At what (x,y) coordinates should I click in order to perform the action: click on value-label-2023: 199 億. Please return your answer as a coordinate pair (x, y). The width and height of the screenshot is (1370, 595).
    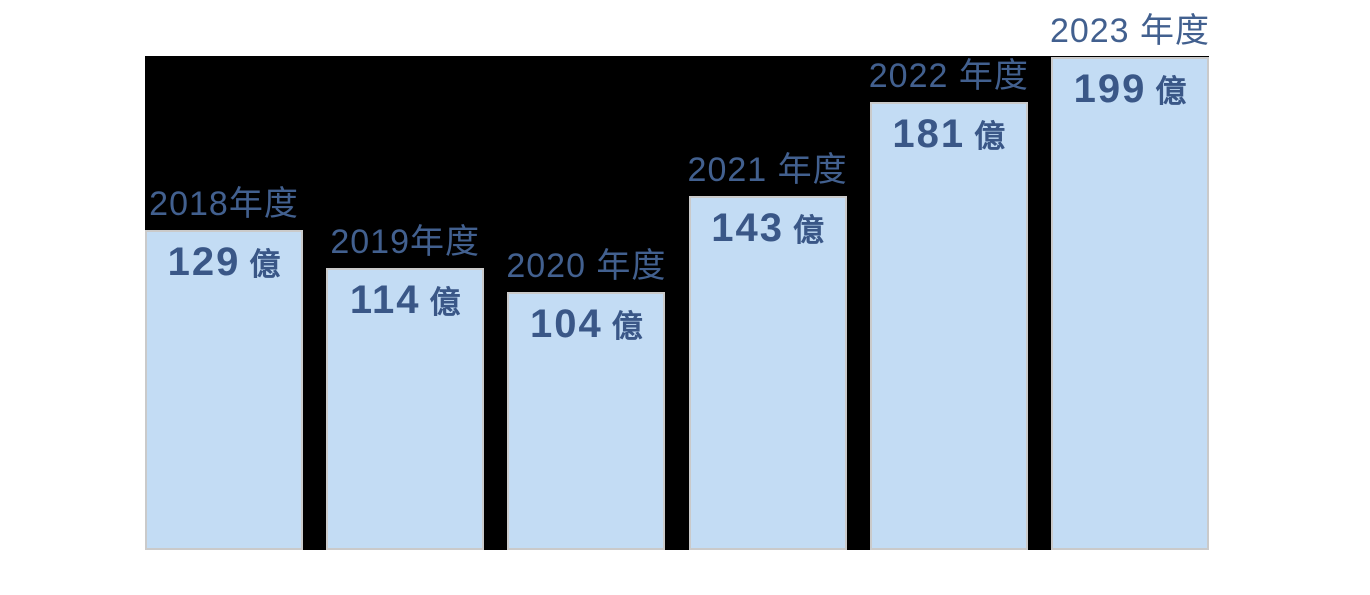
    Looking at the image, I should click on (1130, 89).